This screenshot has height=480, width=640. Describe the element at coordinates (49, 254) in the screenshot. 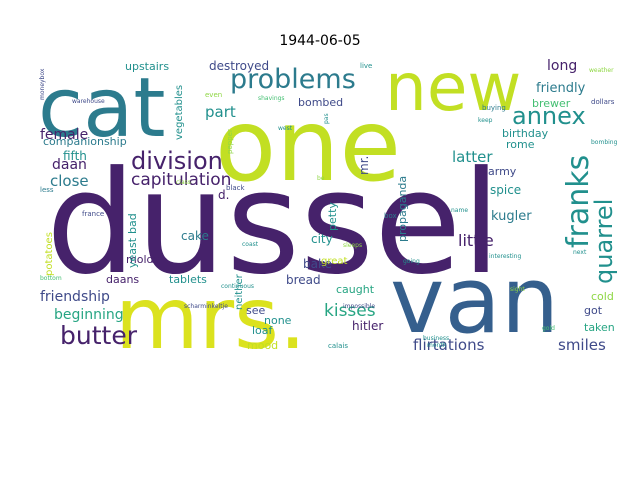

I see `word-potatoes: potatoes` at that location.